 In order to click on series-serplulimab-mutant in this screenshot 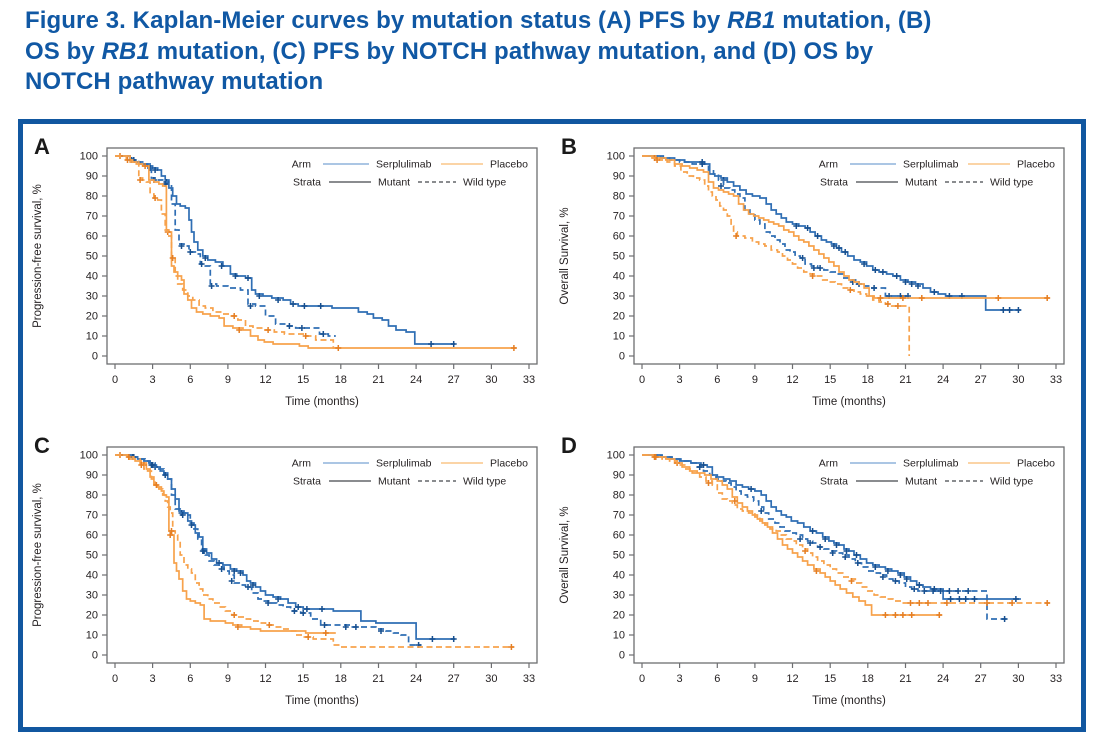, I will do `click(831, 526)`.